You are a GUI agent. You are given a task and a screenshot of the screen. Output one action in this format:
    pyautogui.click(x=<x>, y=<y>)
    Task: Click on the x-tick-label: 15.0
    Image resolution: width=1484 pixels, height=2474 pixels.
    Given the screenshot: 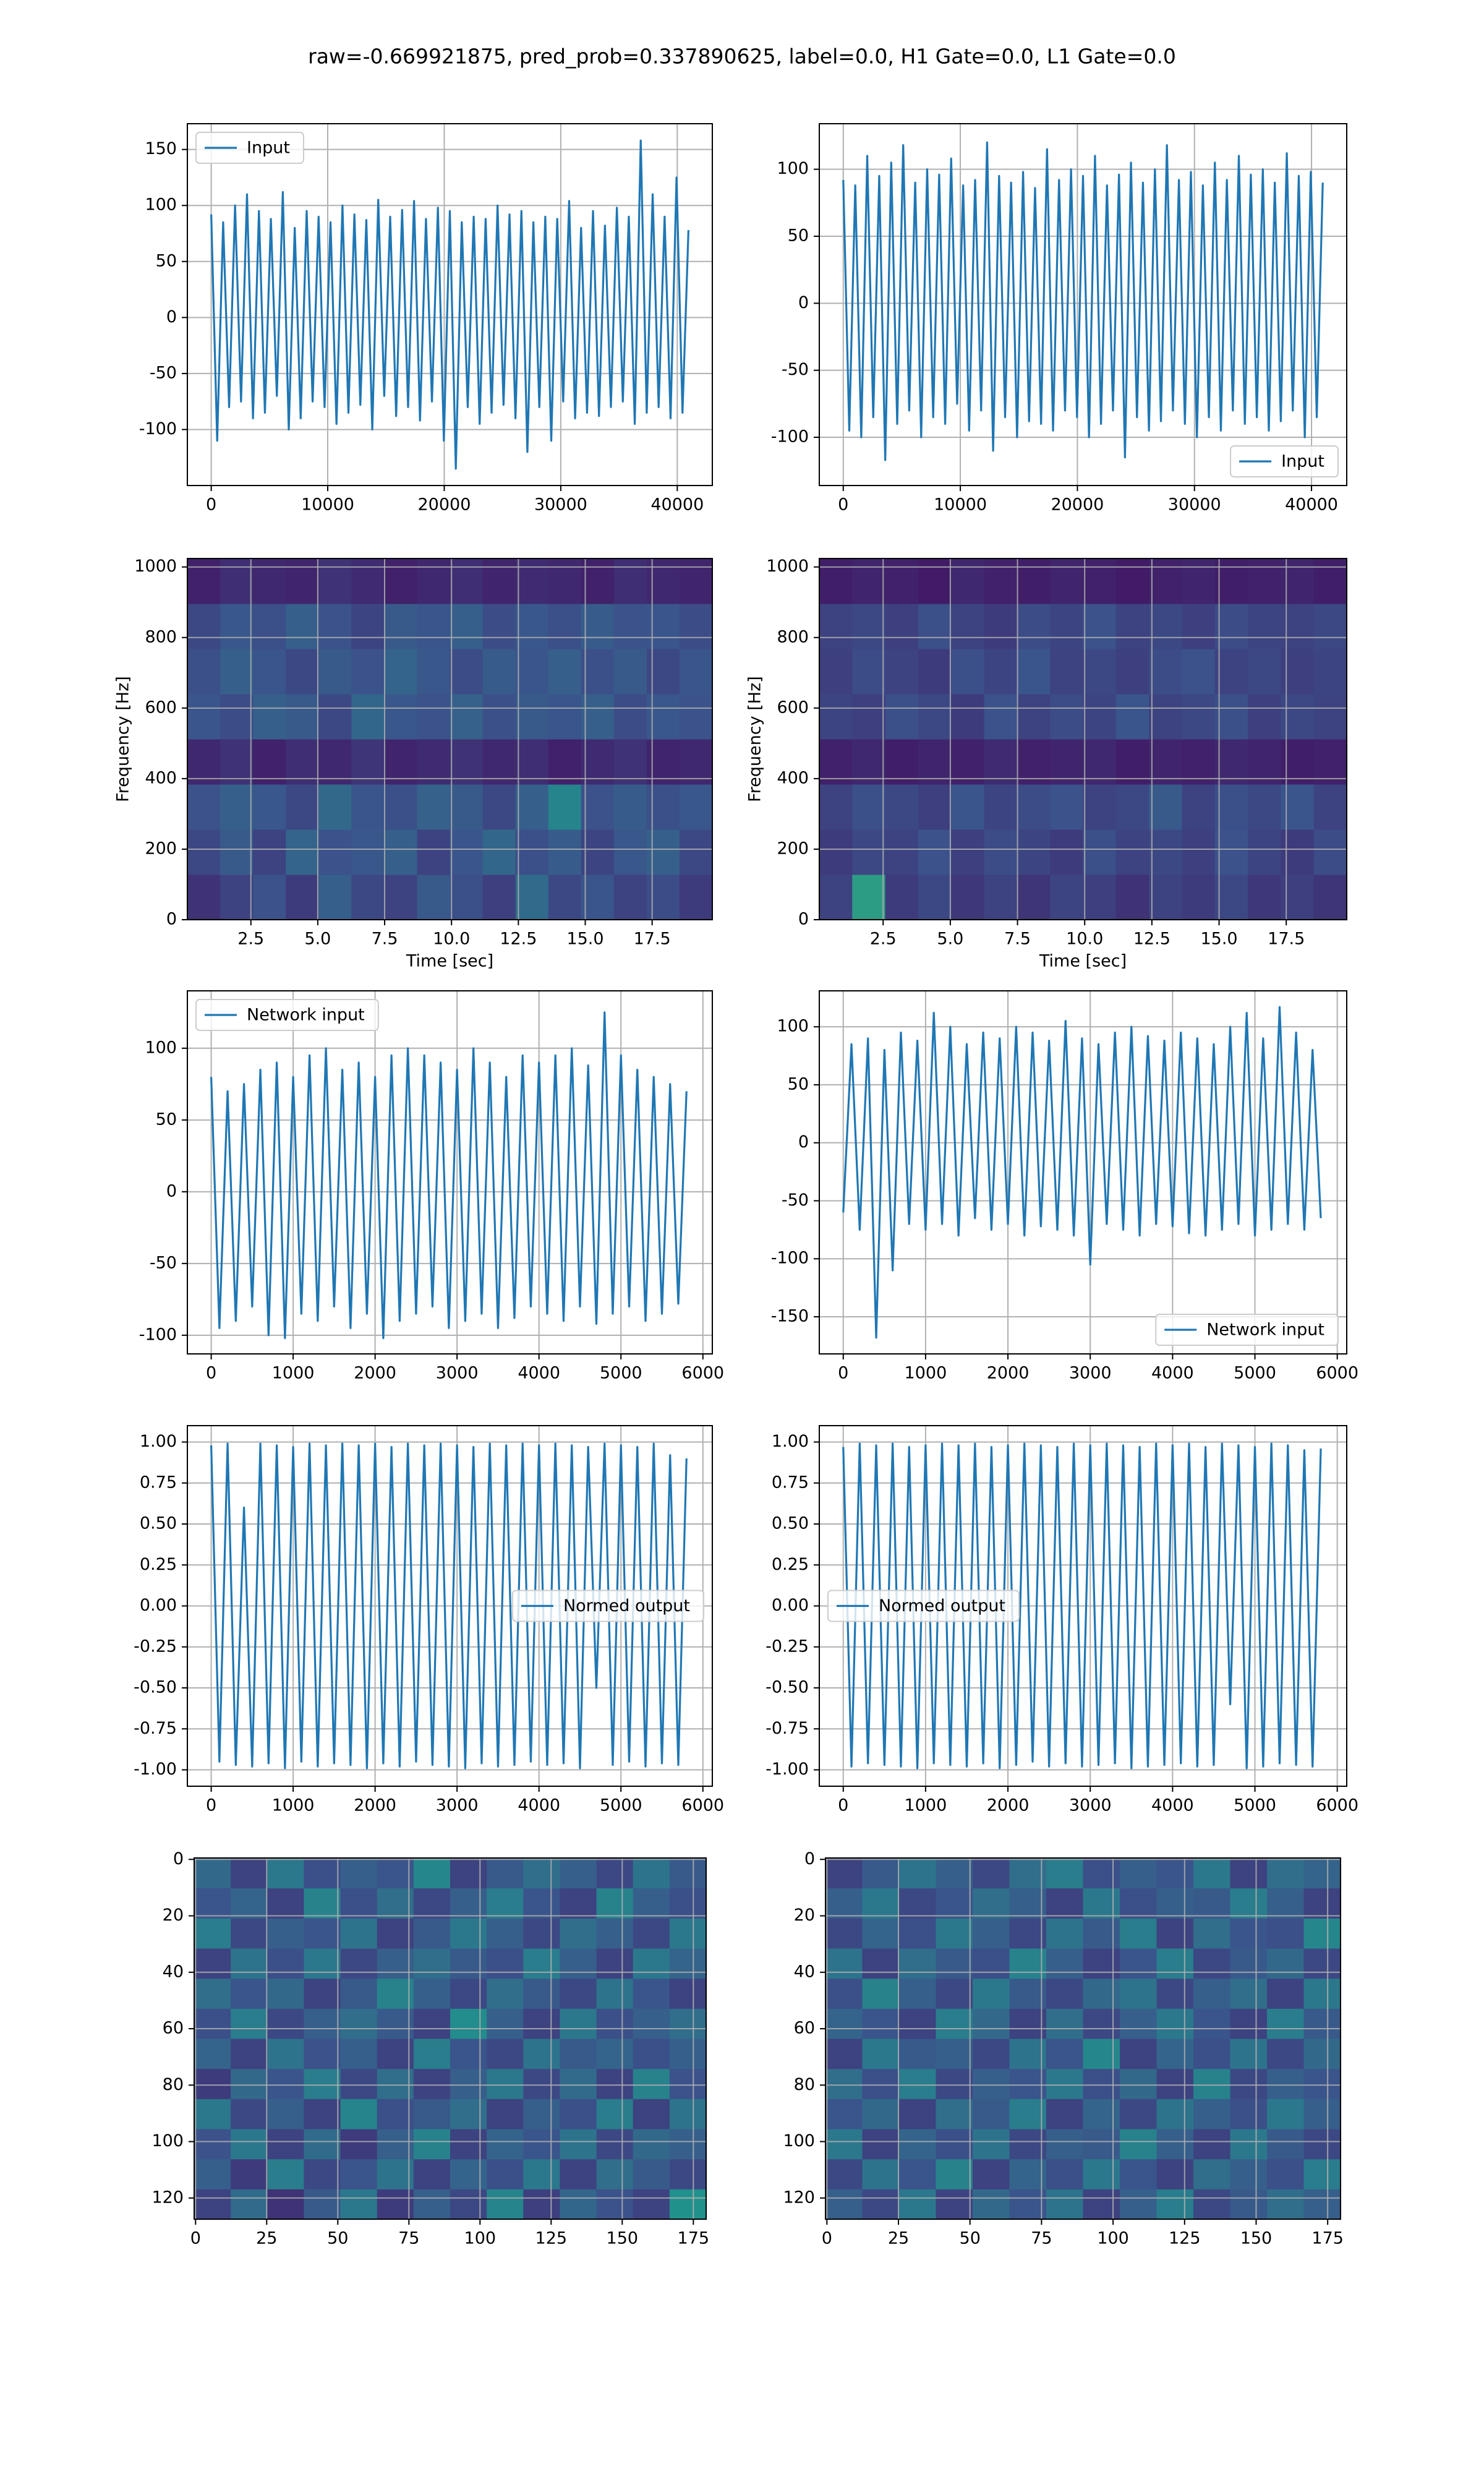 What is the action you would take?
    pyautogui.click(x=584, y=940)
    